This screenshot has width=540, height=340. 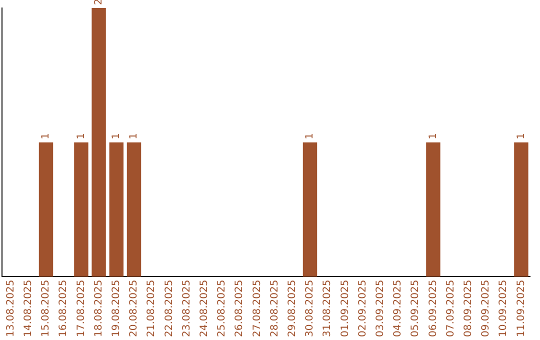 What do you see at coordinates (486, 309) in the screenshot?
I see `x-tick-label: 09.09.2025` at bounding box center [486, 309].